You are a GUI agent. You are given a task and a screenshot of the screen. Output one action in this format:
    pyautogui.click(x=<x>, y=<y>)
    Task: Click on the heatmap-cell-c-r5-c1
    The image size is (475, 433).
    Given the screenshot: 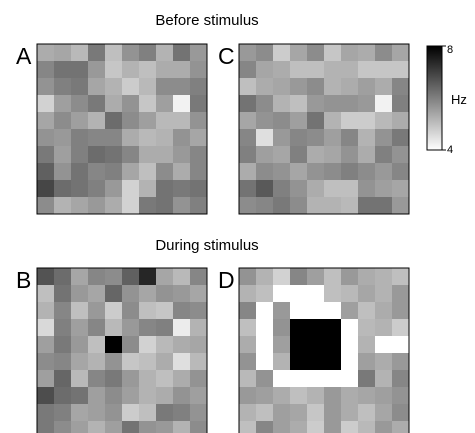 What is the action you would take?
    pyautogui.click(x=265, y=138)
    